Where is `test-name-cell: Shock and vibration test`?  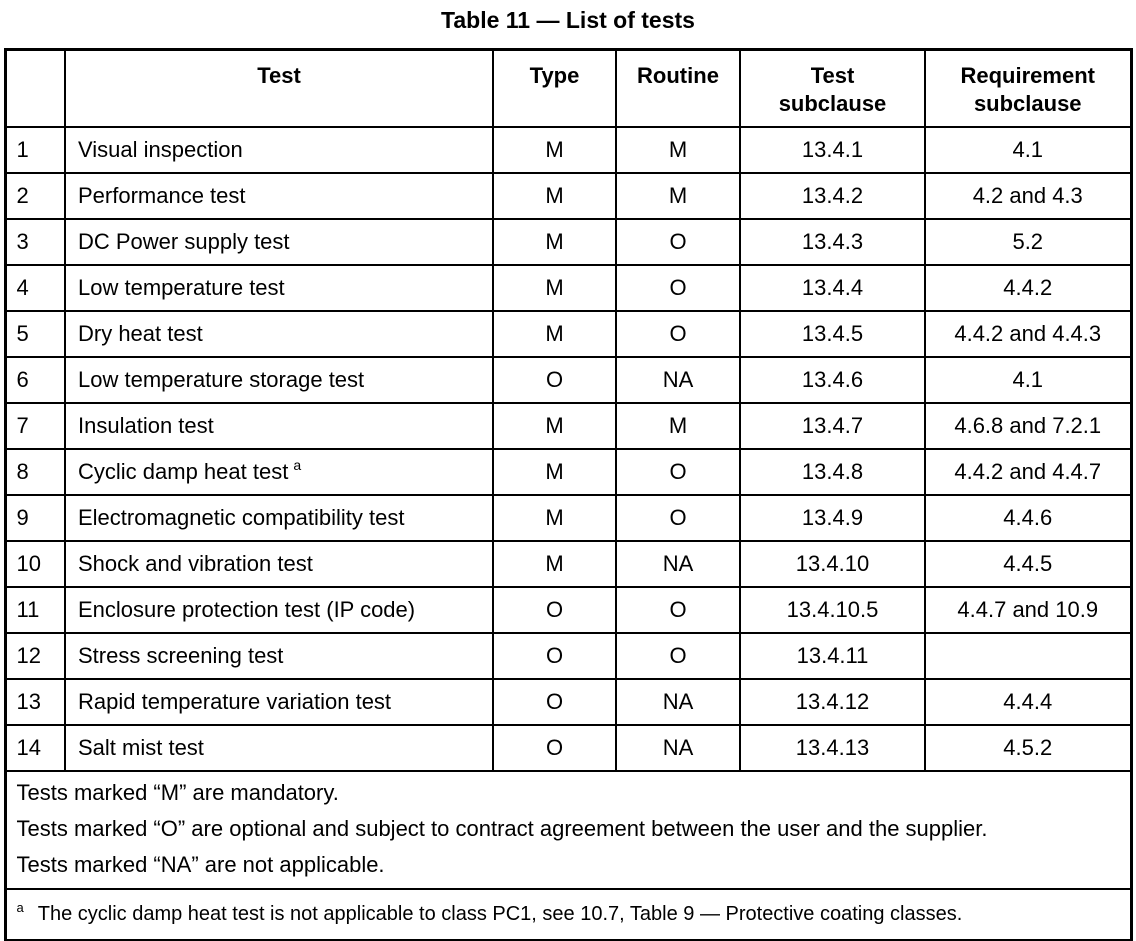
test-name-cell: Shock and vibration test is located at coordinates (279, 563).